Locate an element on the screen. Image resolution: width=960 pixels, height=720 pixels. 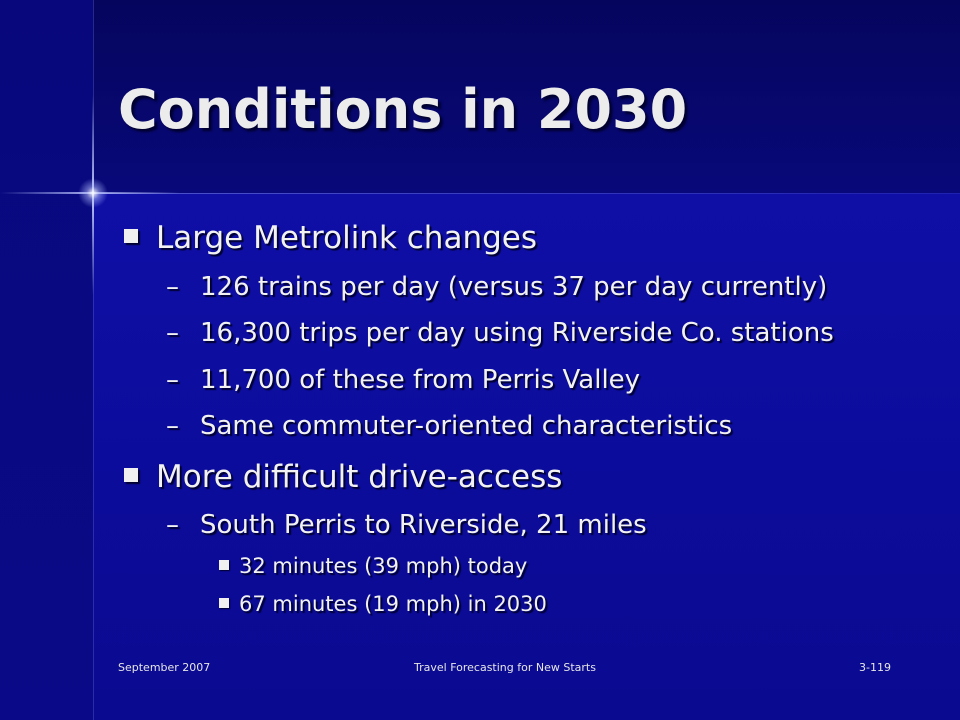
sub-sub-bullet-text: 67 minutes (19 mph) in 2030 is located at coordinates (393, 604).